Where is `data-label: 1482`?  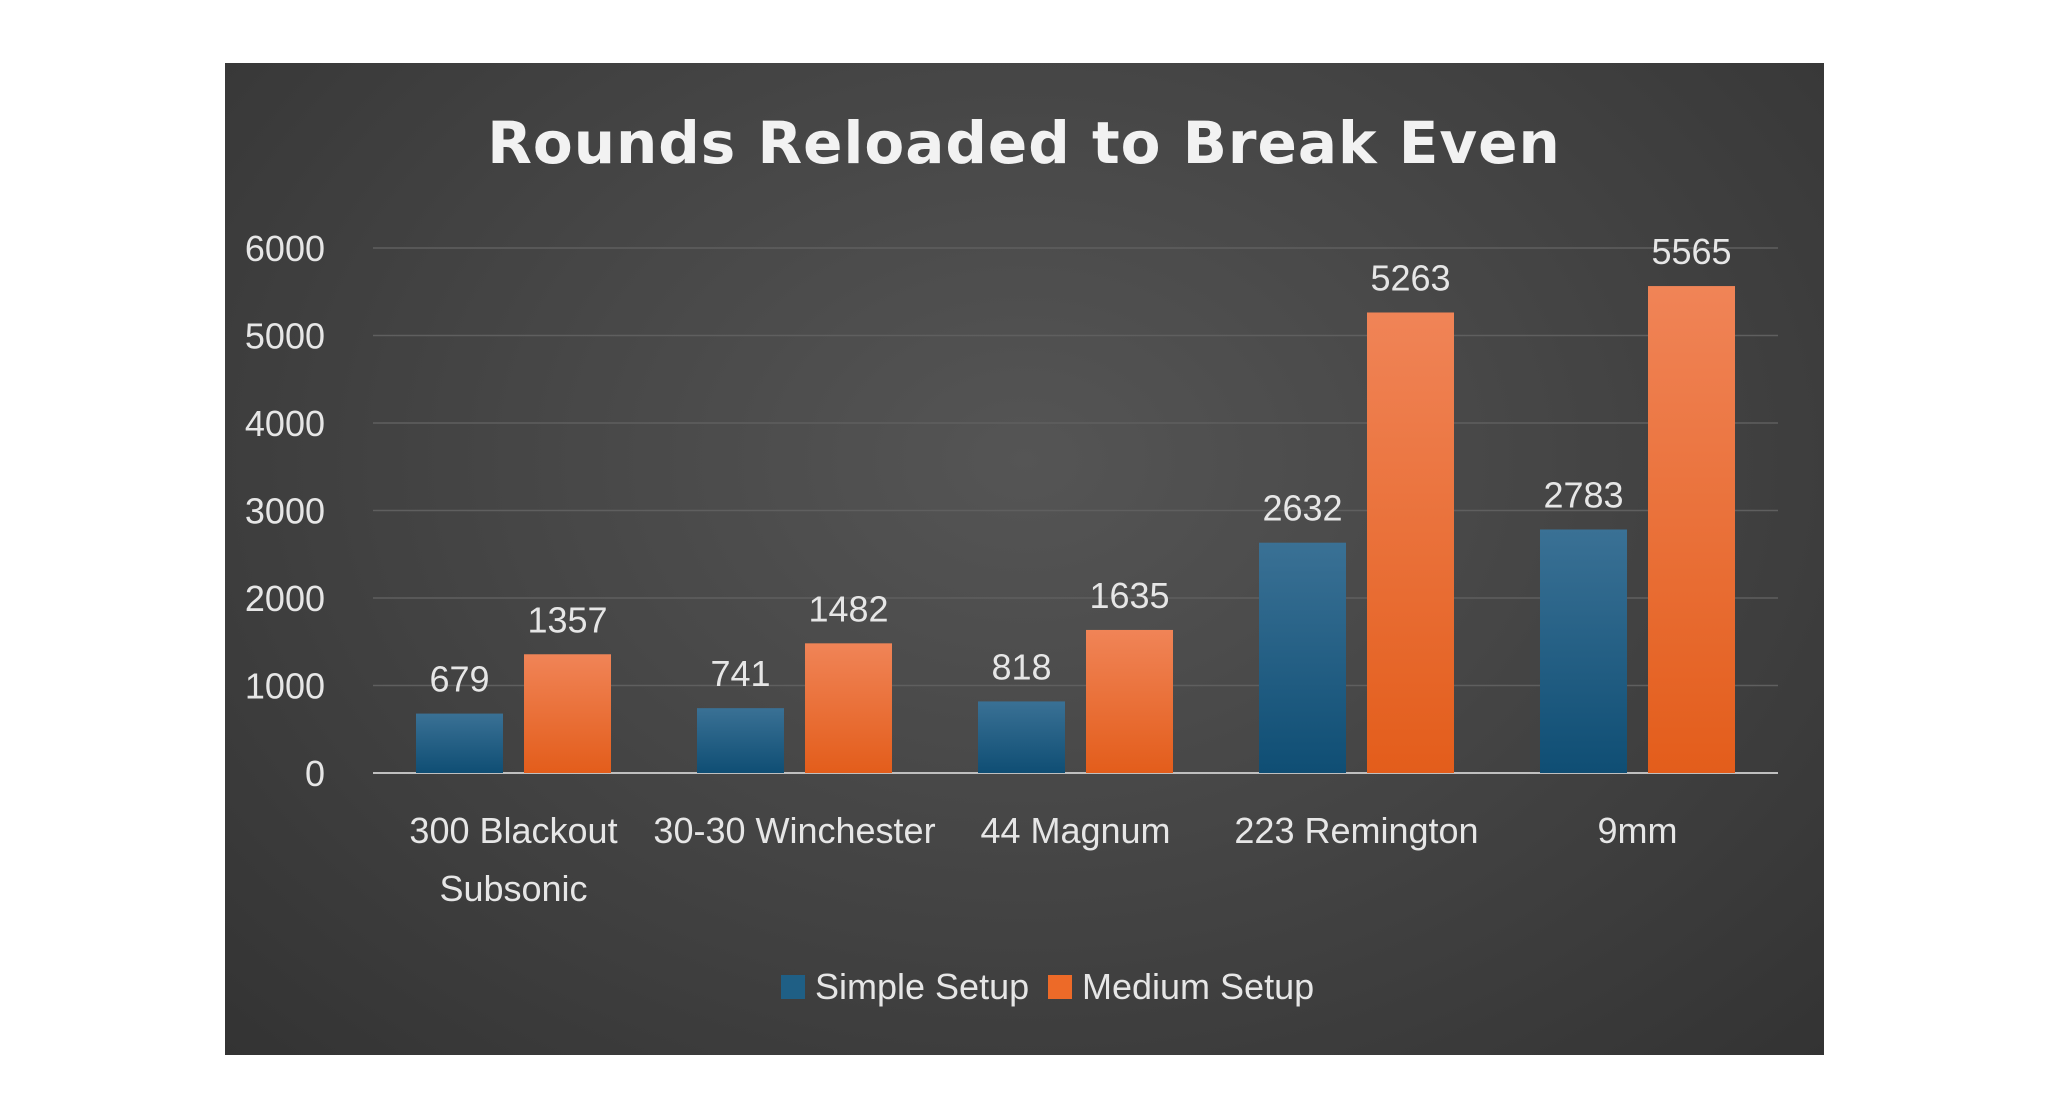
data-label: 1482 is located at coordinates (848, 608).